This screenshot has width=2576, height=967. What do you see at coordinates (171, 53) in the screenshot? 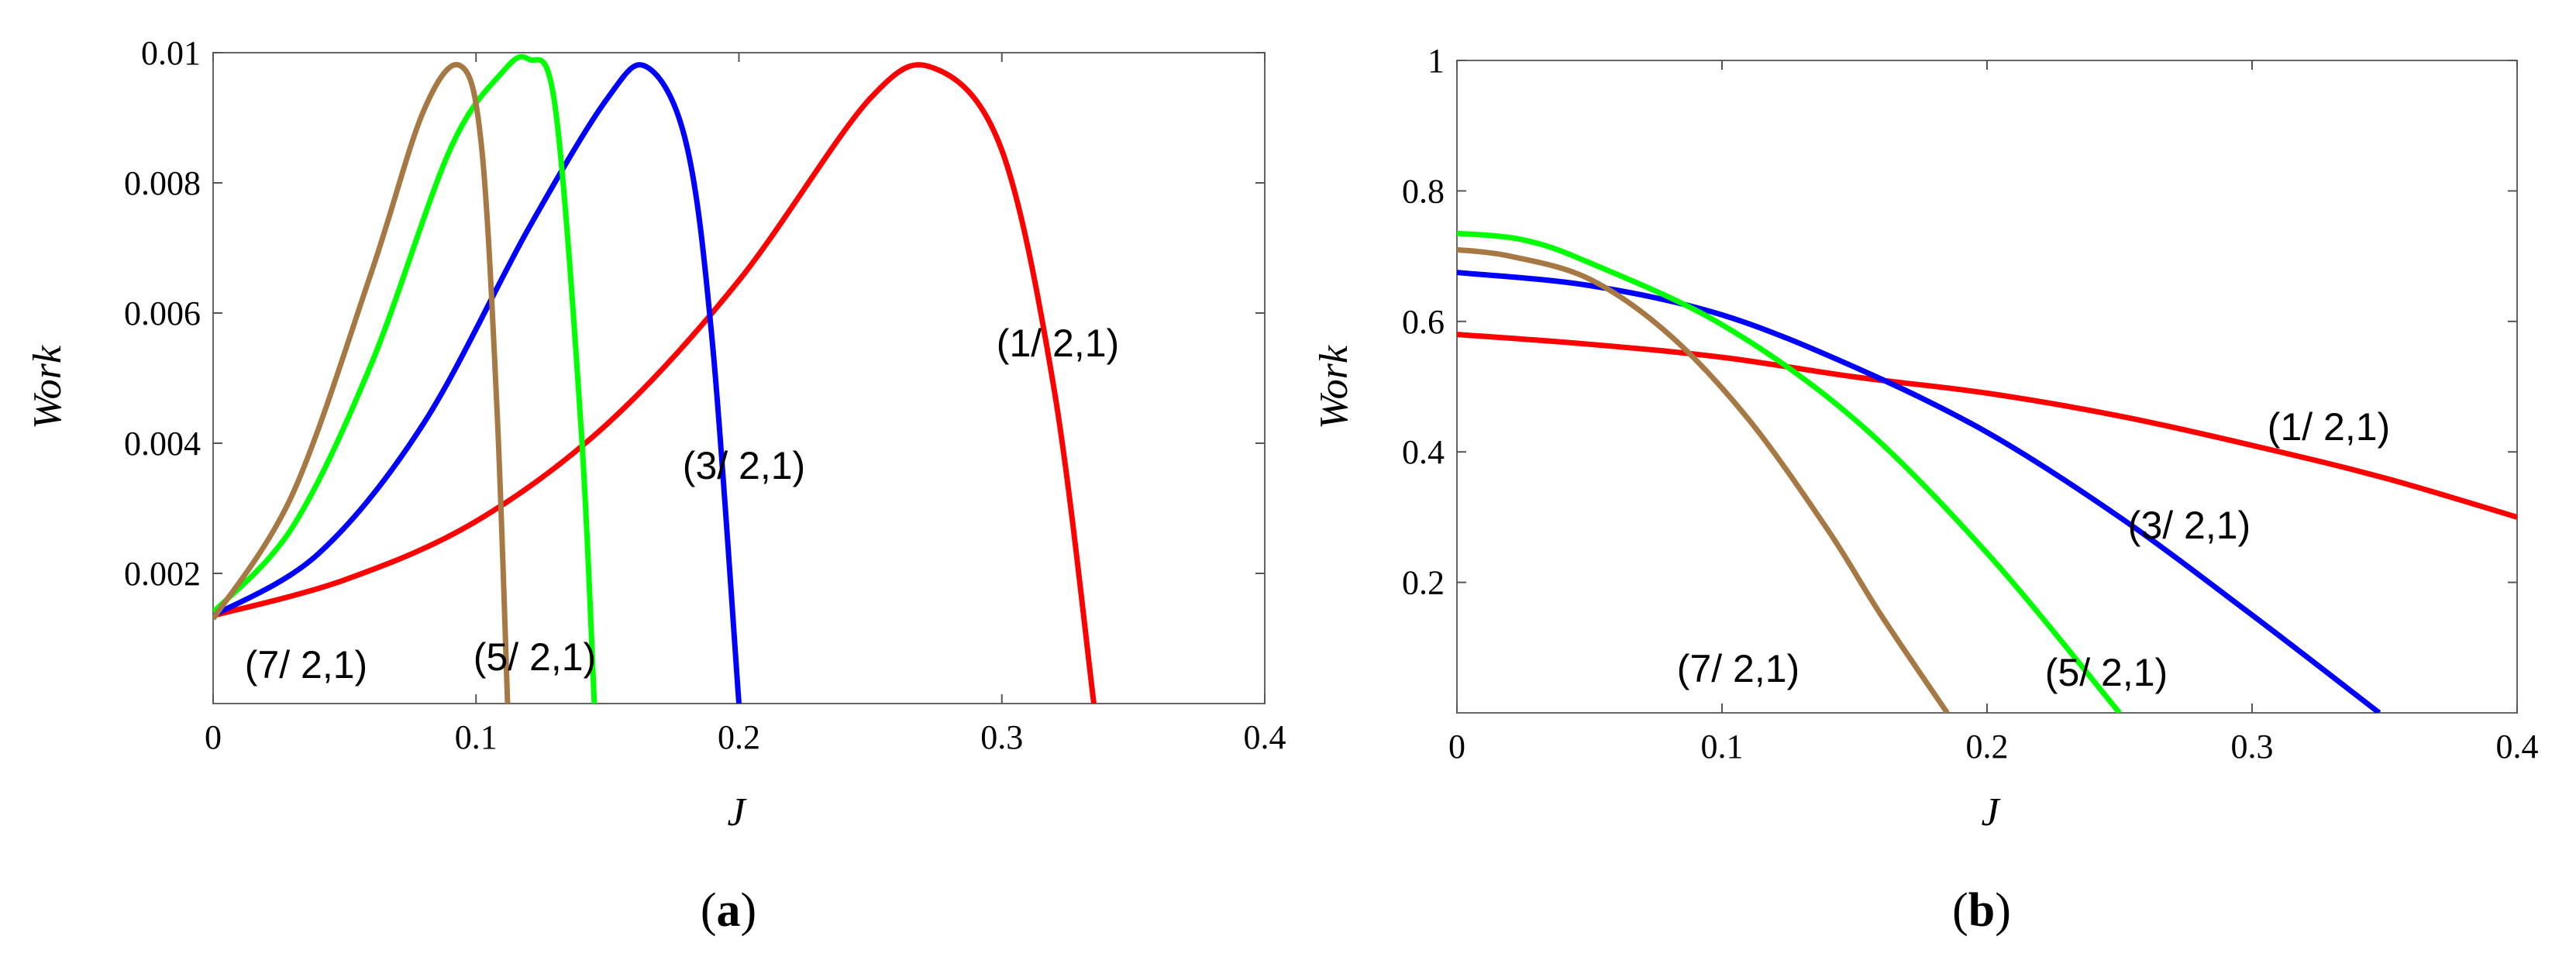
I see `y-tick-label: 0.01` at bounding box center [171, 53].